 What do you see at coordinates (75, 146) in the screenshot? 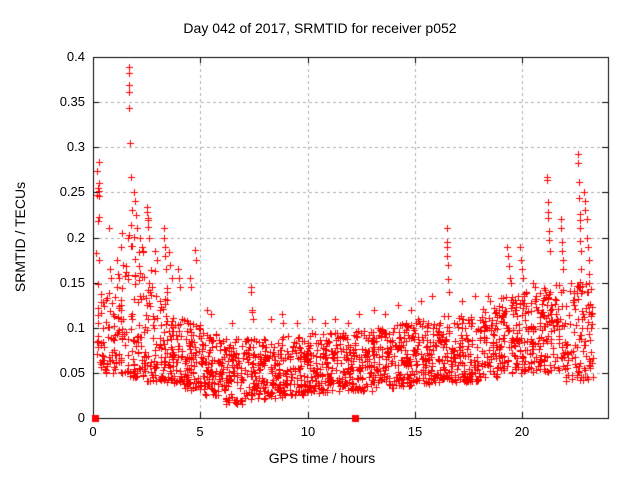
I see `y-tick-label: 0.3` at bounding box center [75, 146].